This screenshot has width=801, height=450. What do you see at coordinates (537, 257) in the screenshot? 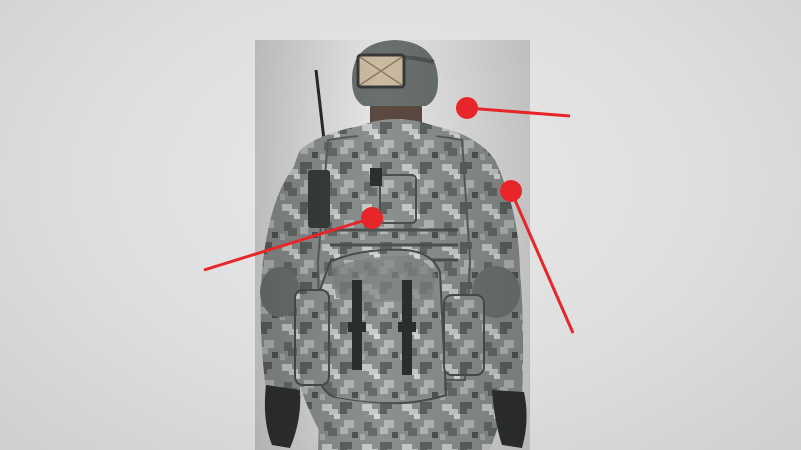
I see `callout-shoulder` at bounding box center [537, 257].